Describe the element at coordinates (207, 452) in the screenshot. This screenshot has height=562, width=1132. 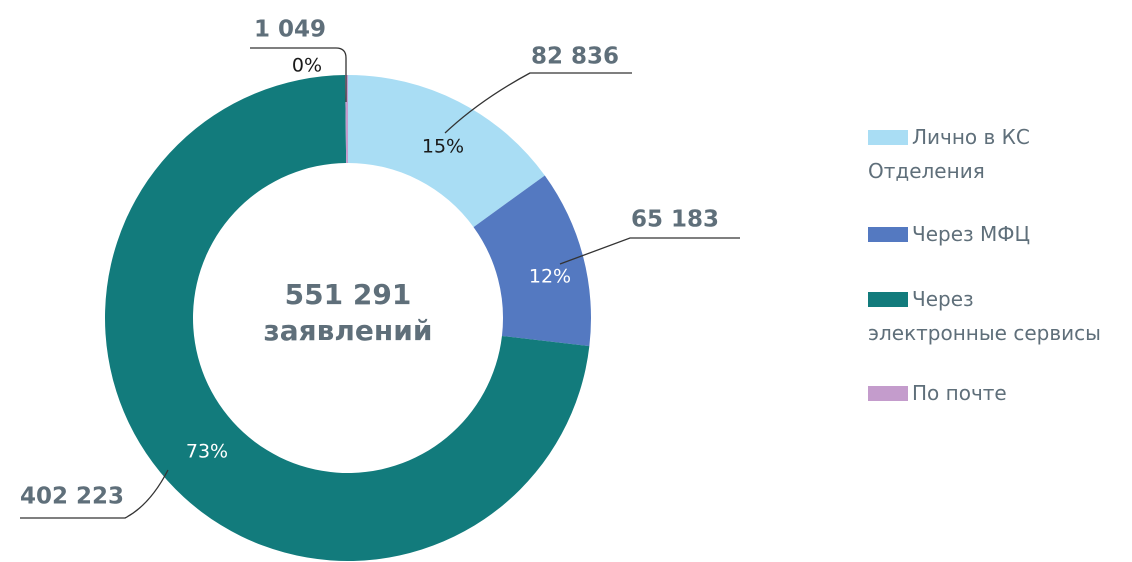
I see `percent-label: 73%` at that location.